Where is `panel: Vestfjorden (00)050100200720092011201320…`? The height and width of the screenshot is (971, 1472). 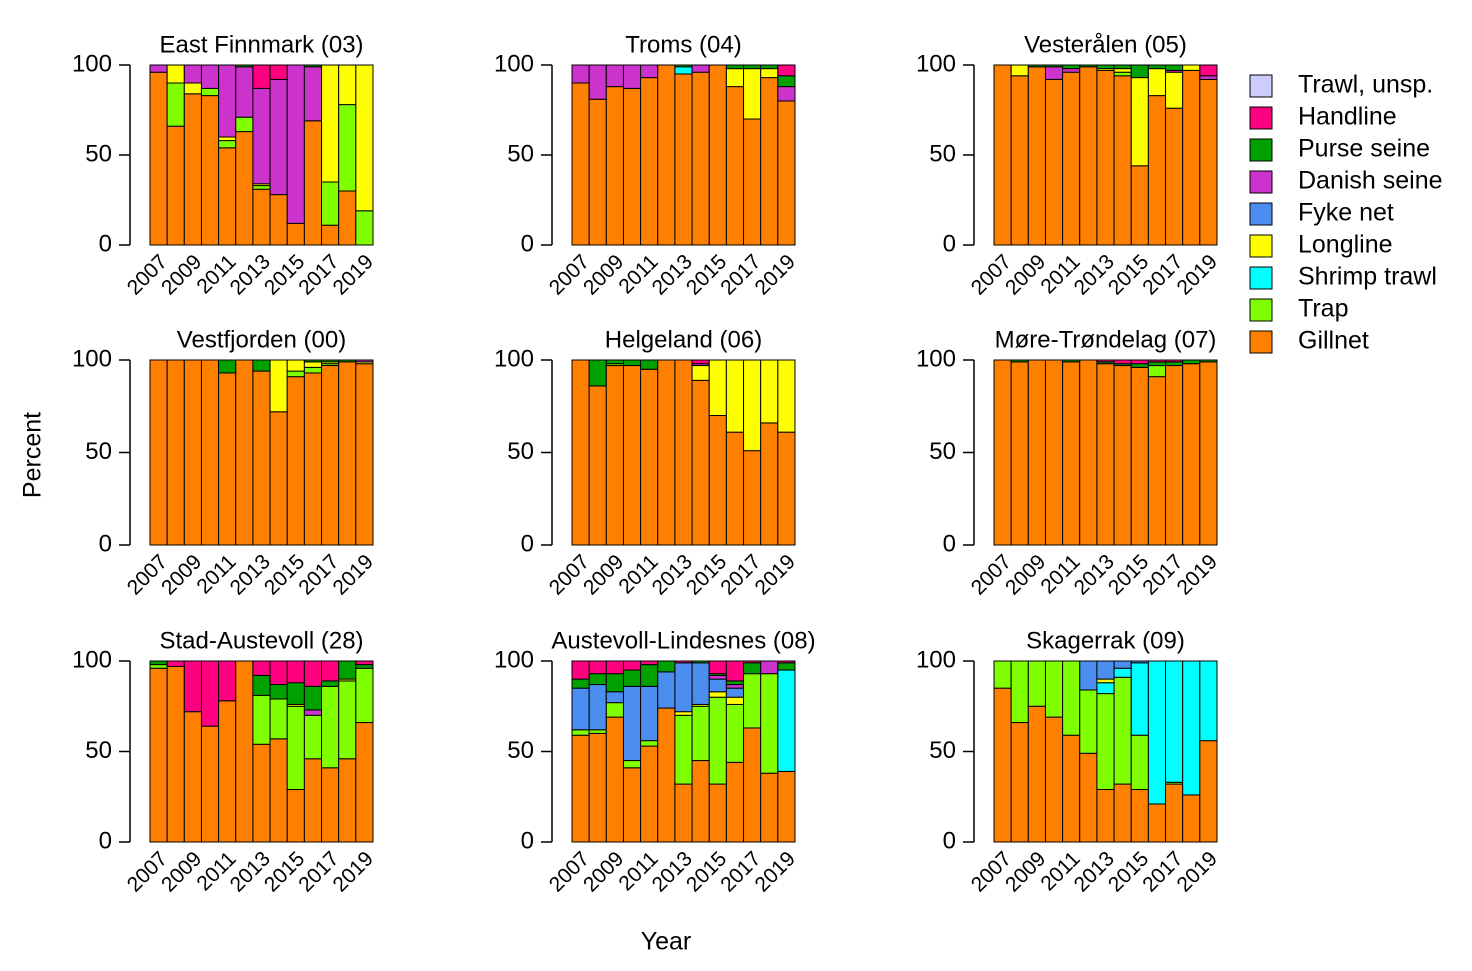 panel: Vestfjorden (00)050100200720092011201320… is located at coordinates (225, 462).